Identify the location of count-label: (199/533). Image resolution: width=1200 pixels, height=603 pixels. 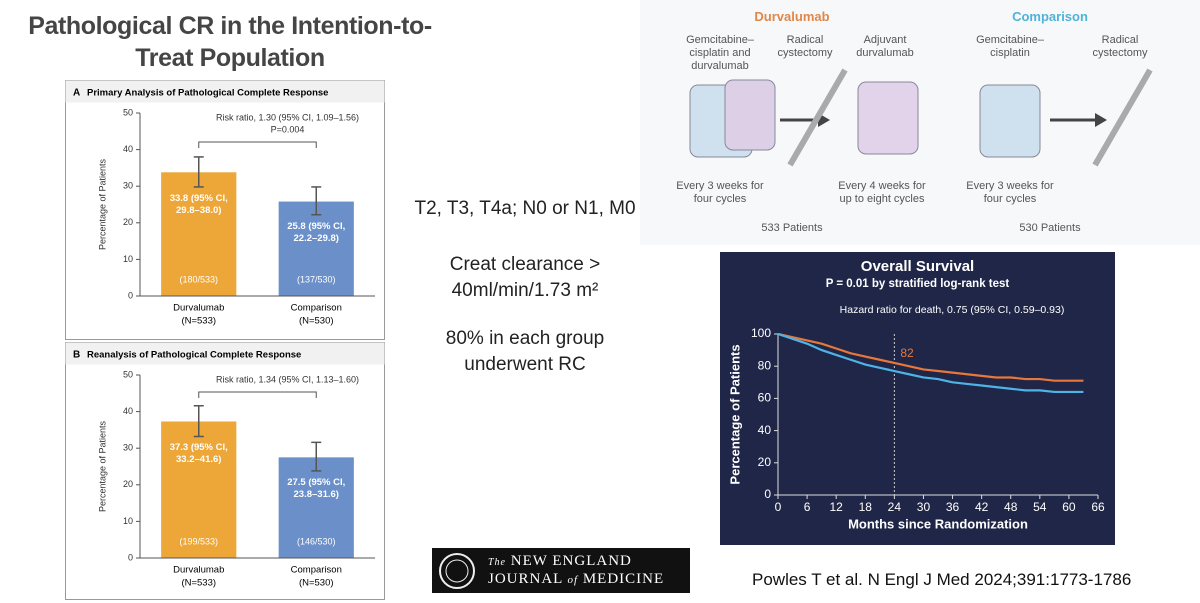
(198, 541).